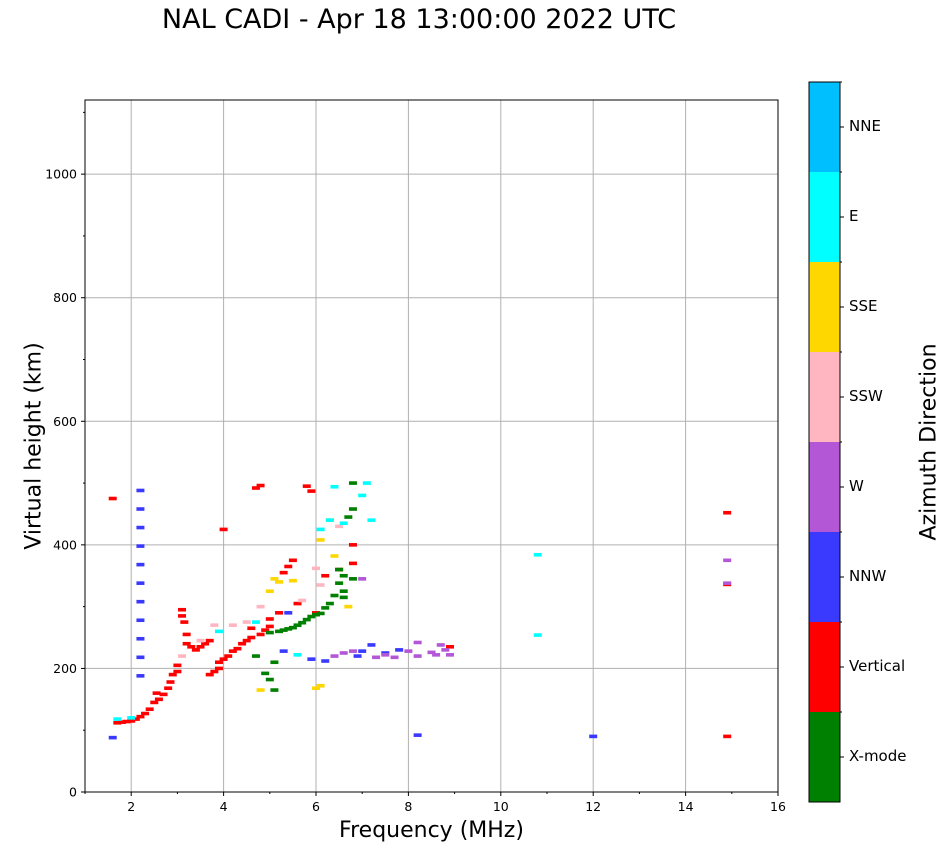  Describe the element at coordinates (131, 806) in the screenshot. I see `x-tick-label: 2` at that location.